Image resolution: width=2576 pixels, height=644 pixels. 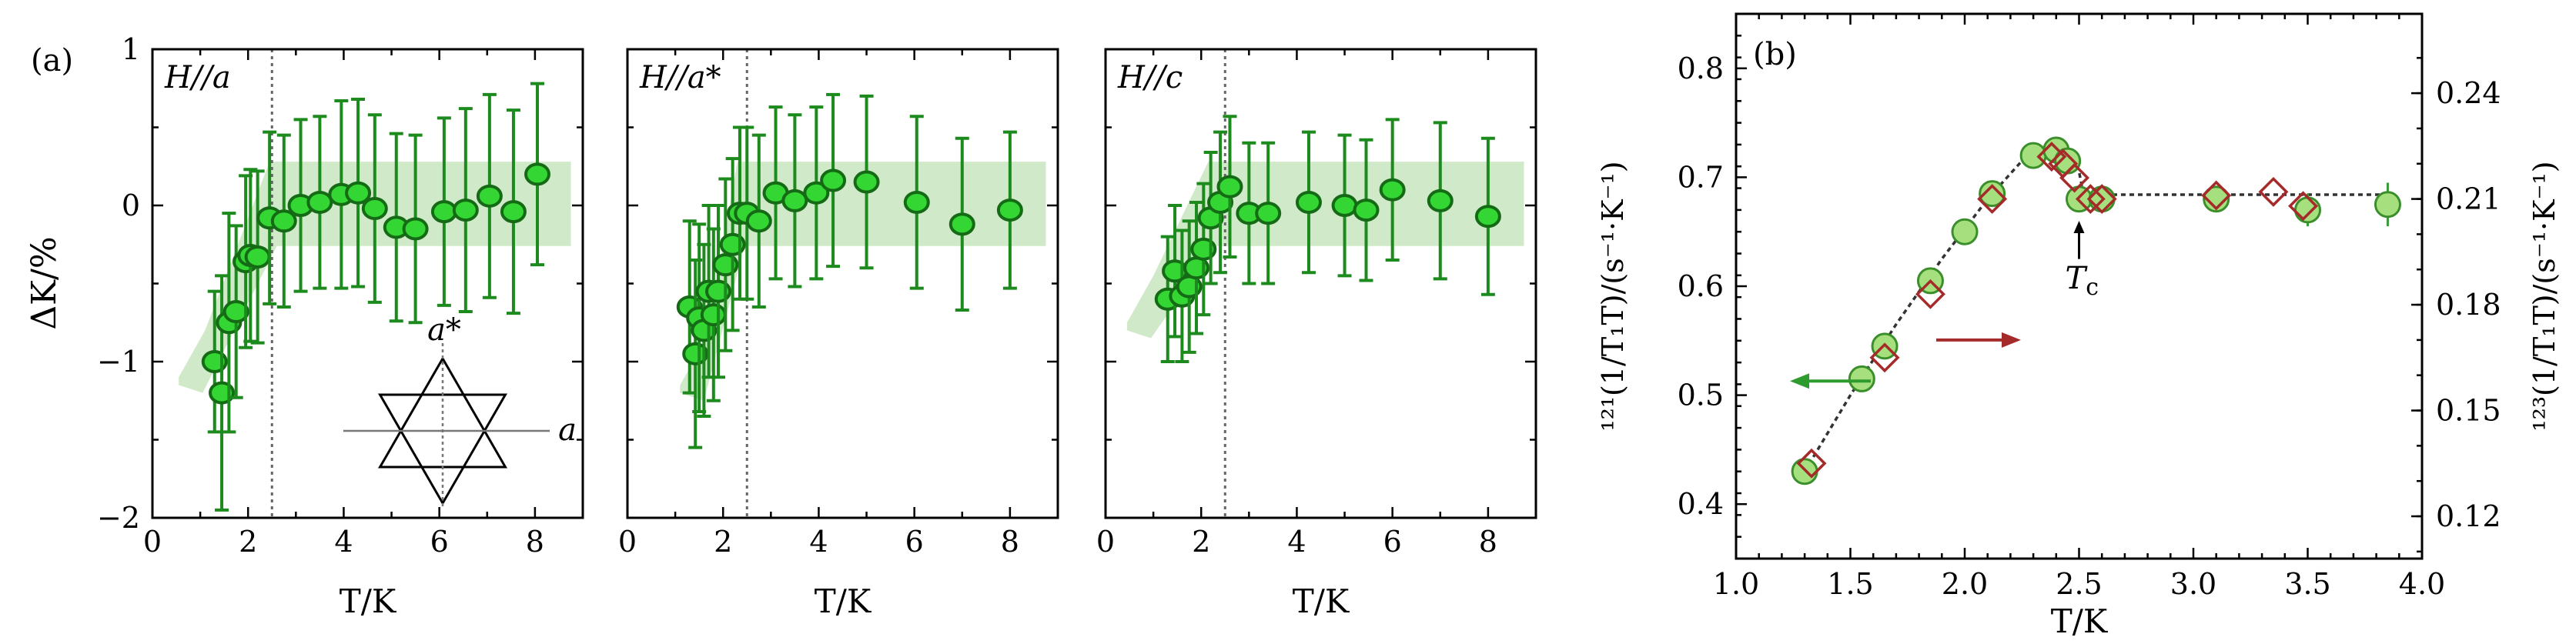 What do you see at coordinates (680, 77) in the screenshot?
I see `subplot-title: H//a*` at bounding box center [680, 77].